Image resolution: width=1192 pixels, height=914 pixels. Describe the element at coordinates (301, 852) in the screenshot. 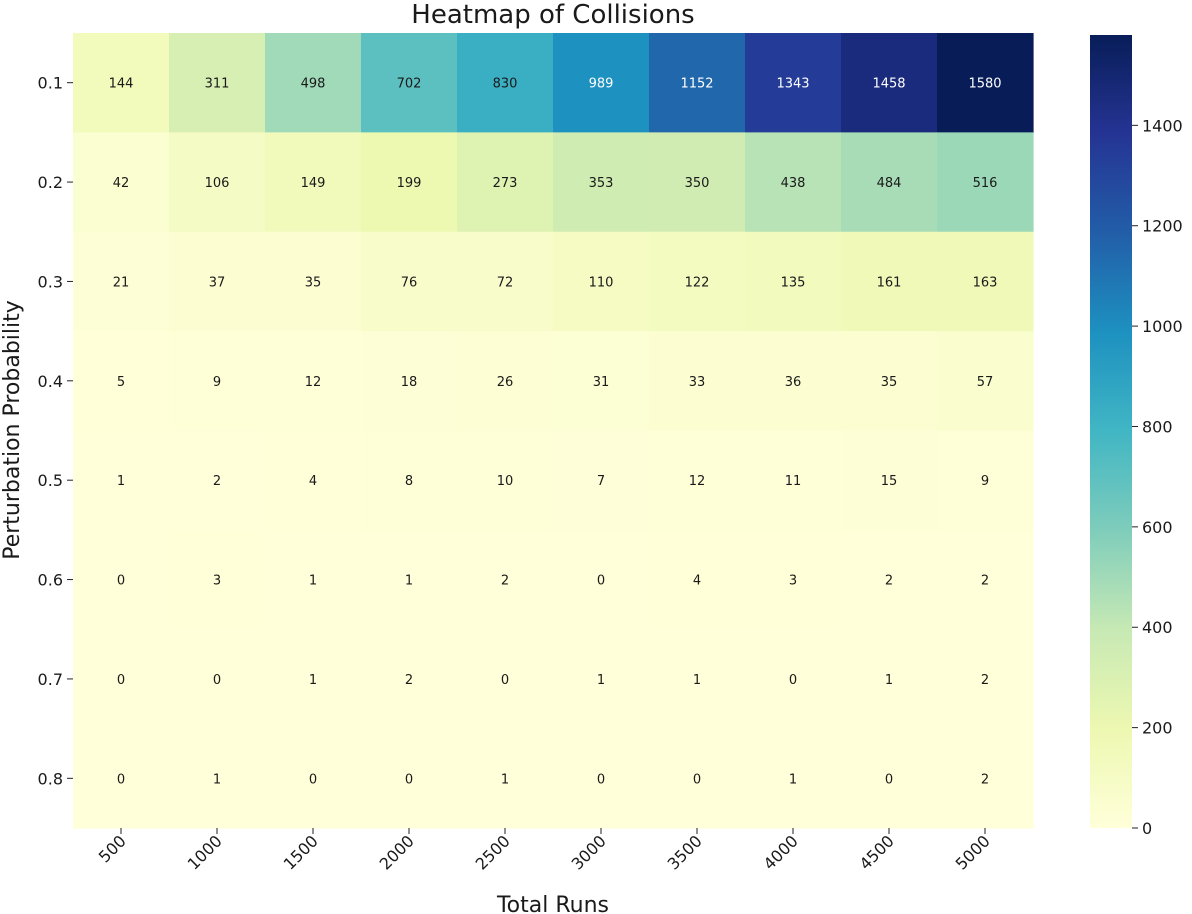

I see `x-tick-label: 1500` at that location.